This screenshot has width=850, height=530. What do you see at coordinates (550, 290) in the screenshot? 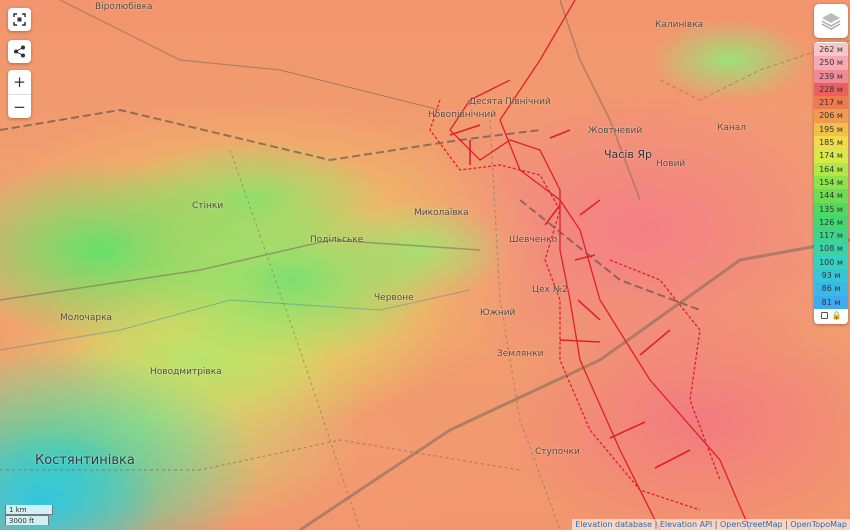
I see `place-label: Цех №2` at bounding box center [550, 290].